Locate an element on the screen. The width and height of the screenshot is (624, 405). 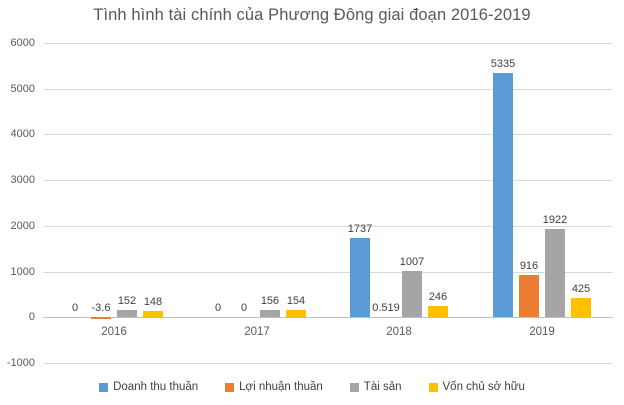
value-label: 0.519 is located at coordinates (386, 308).